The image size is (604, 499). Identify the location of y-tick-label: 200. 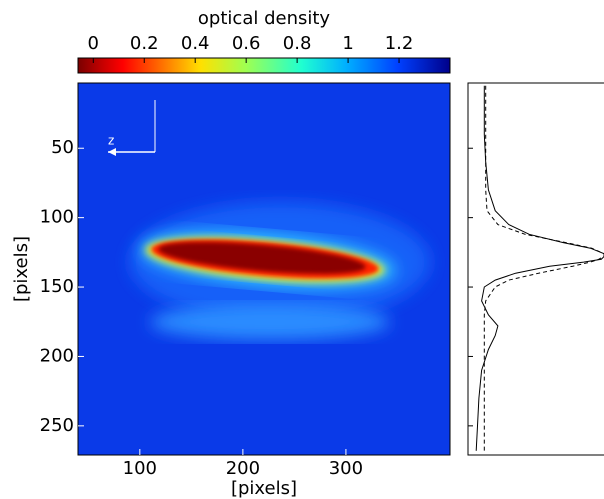
(57, 355).